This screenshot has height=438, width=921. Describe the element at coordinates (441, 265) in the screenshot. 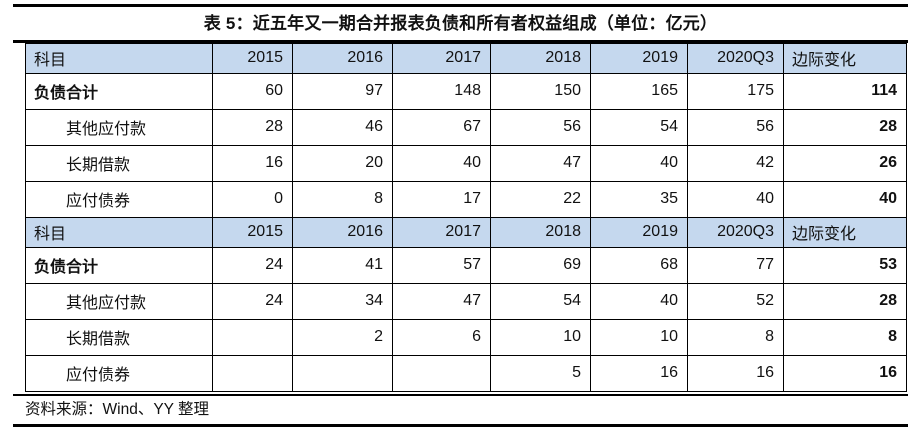

I see `cell-value: 57` at that location.